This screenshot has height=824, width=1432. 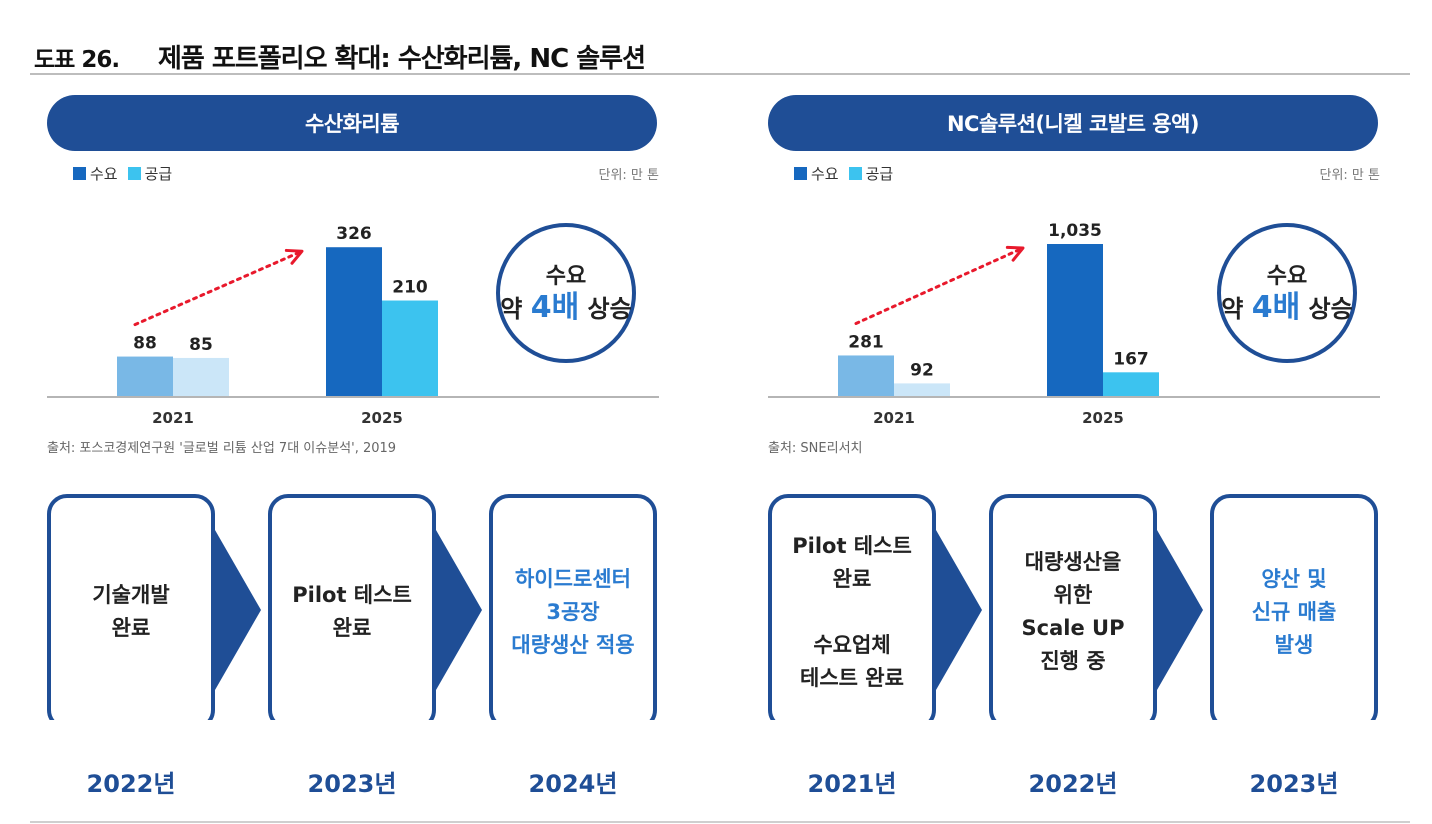 I want to click on data-label-supply-2025: 167, so click(x=1131, y=359).